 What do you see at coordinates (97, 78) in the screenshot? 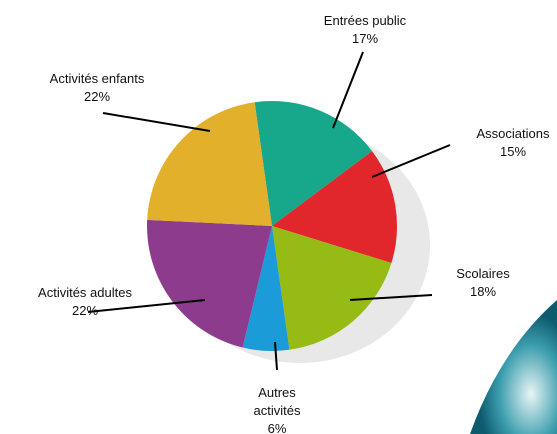
I see `slice-label: Activités enfants` at bounding box center [97, 78].